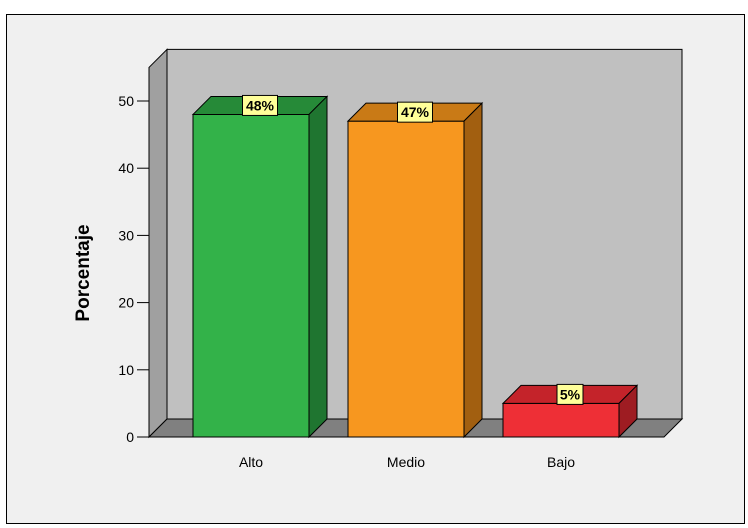  I want to click on y-axis: 0 10 20 30 40 50 Porcentaje, so click(111, 256).